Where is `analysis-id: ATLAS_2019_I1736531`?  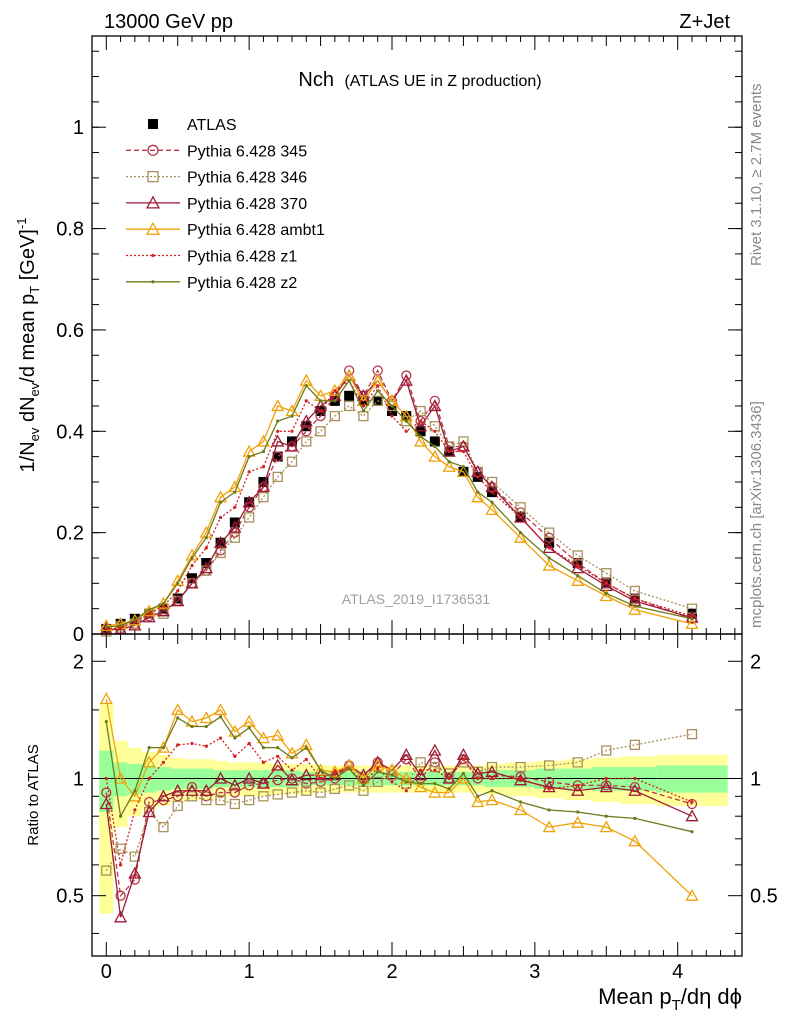 analysis-id: ATLAS_2019_I1736531 is located at coordinates (416, 599).